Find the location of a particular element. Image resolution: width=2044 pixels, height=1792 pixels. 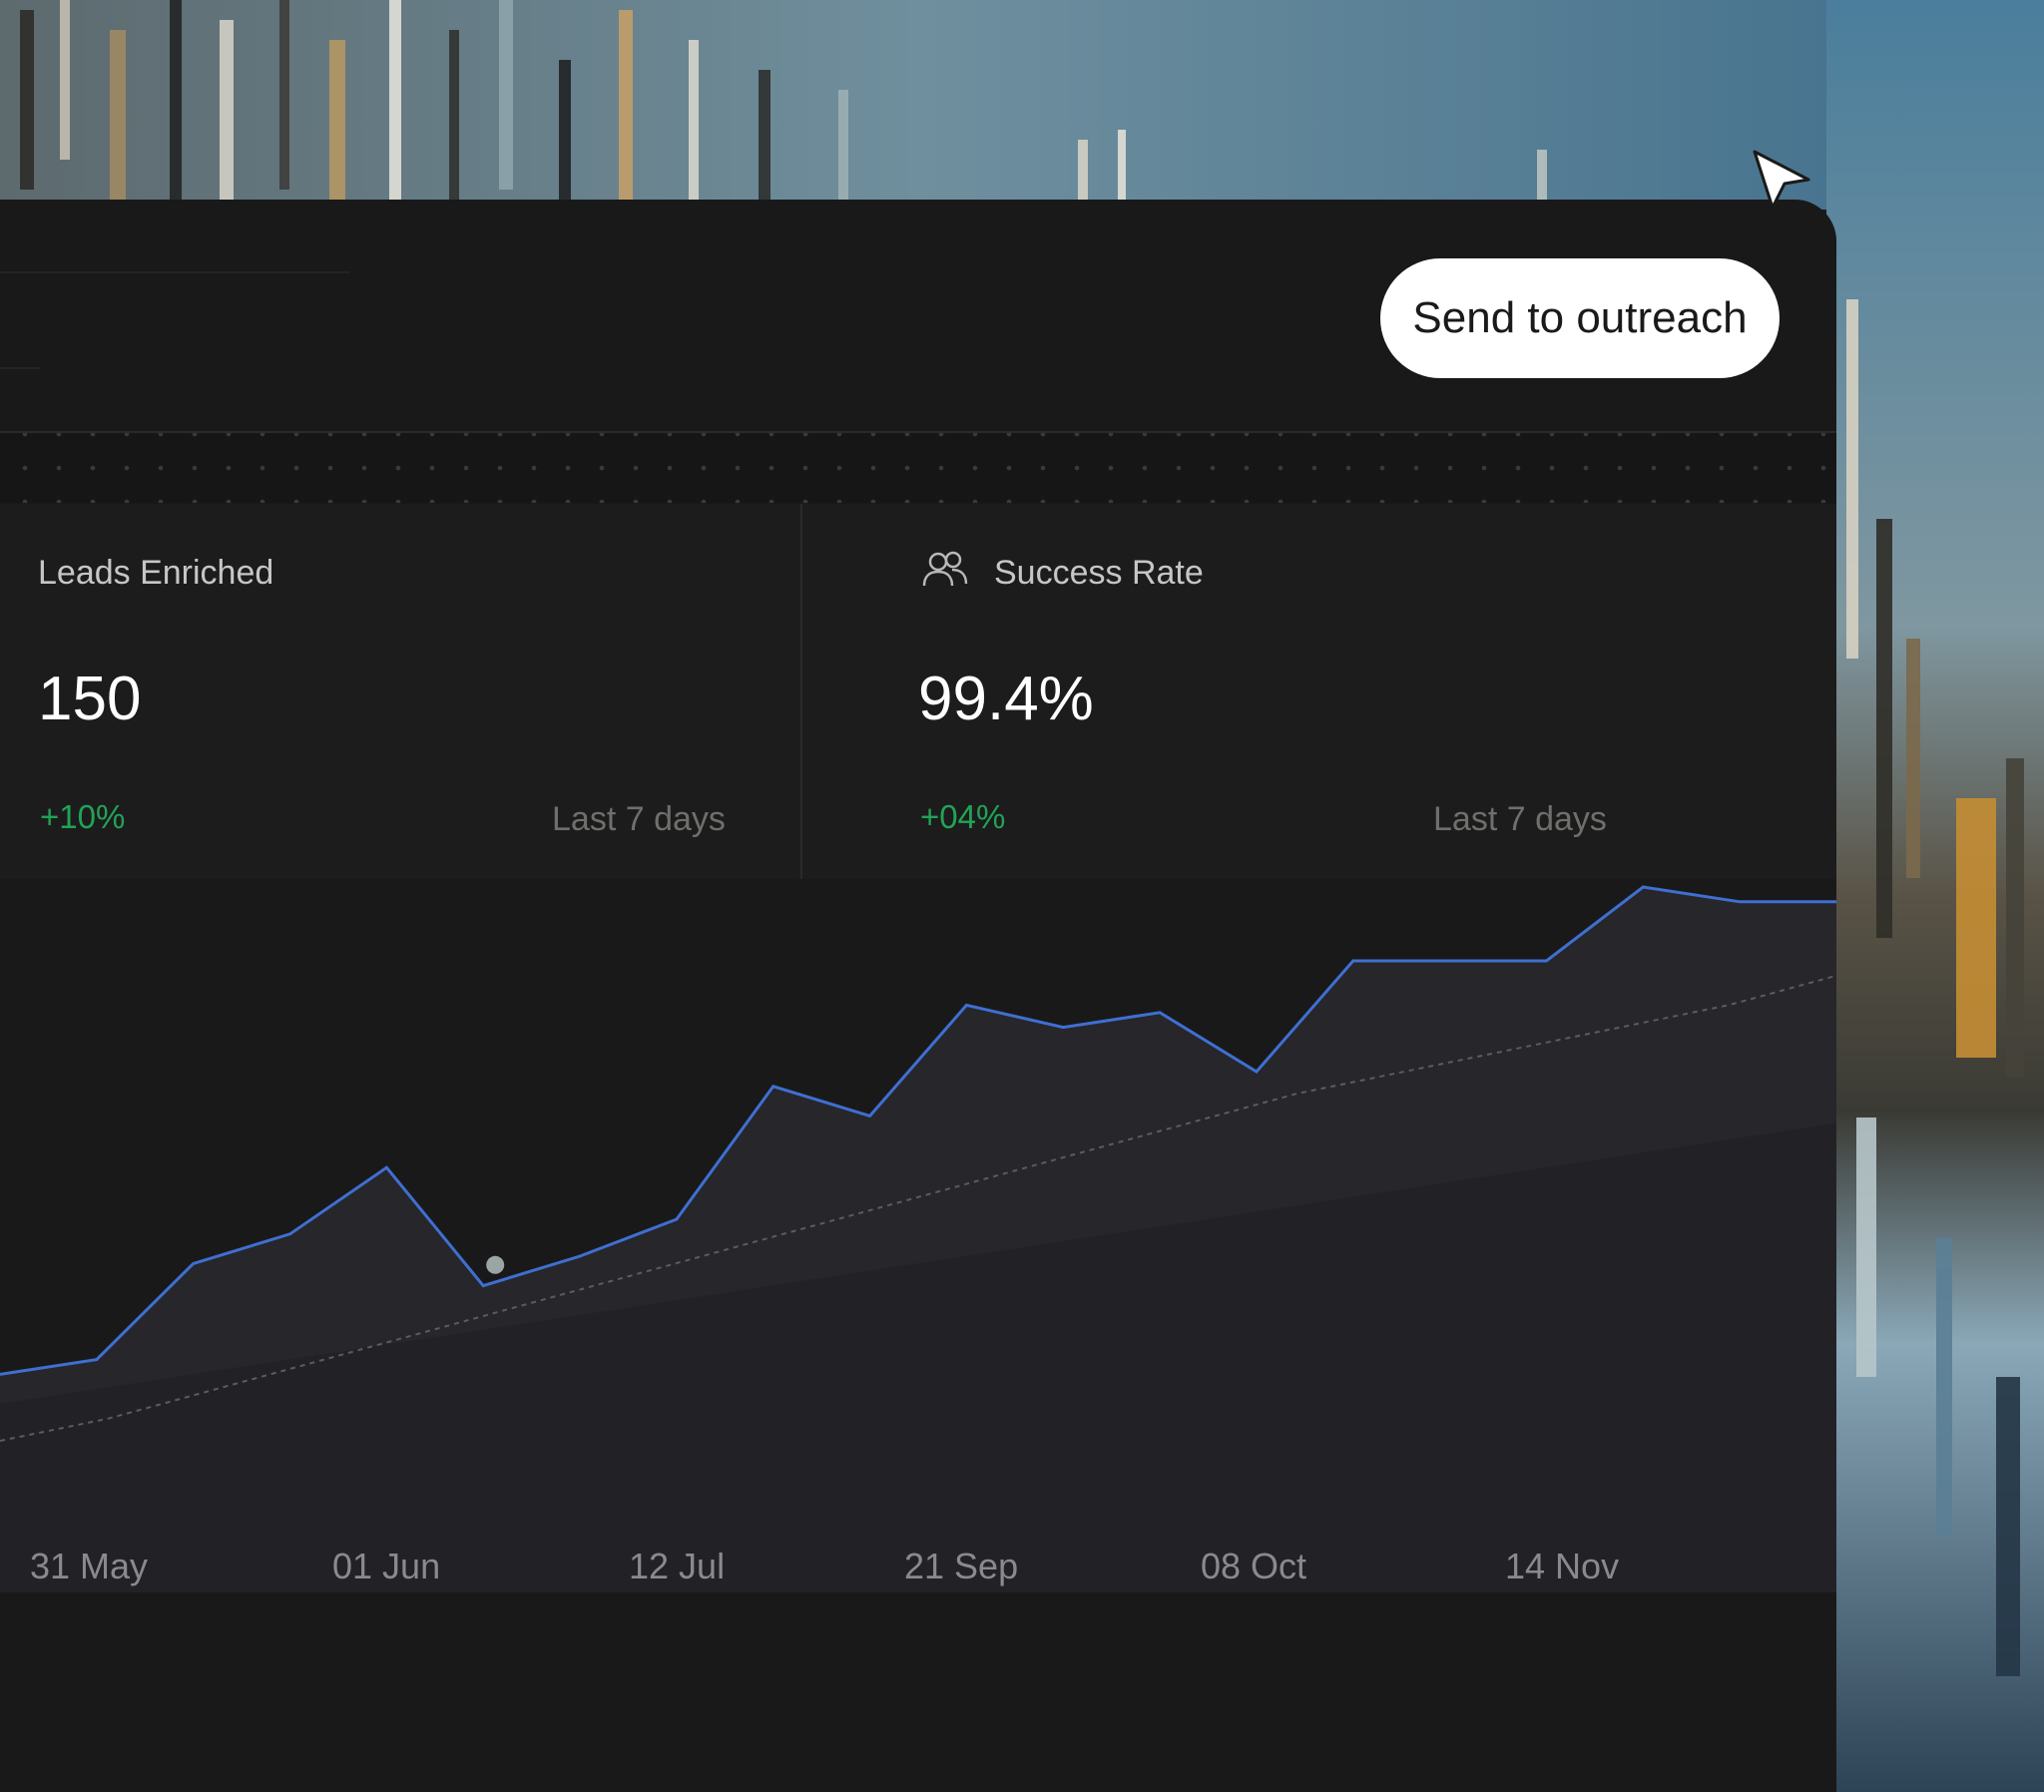

dotted-separator is located at coordinates (918, 468).